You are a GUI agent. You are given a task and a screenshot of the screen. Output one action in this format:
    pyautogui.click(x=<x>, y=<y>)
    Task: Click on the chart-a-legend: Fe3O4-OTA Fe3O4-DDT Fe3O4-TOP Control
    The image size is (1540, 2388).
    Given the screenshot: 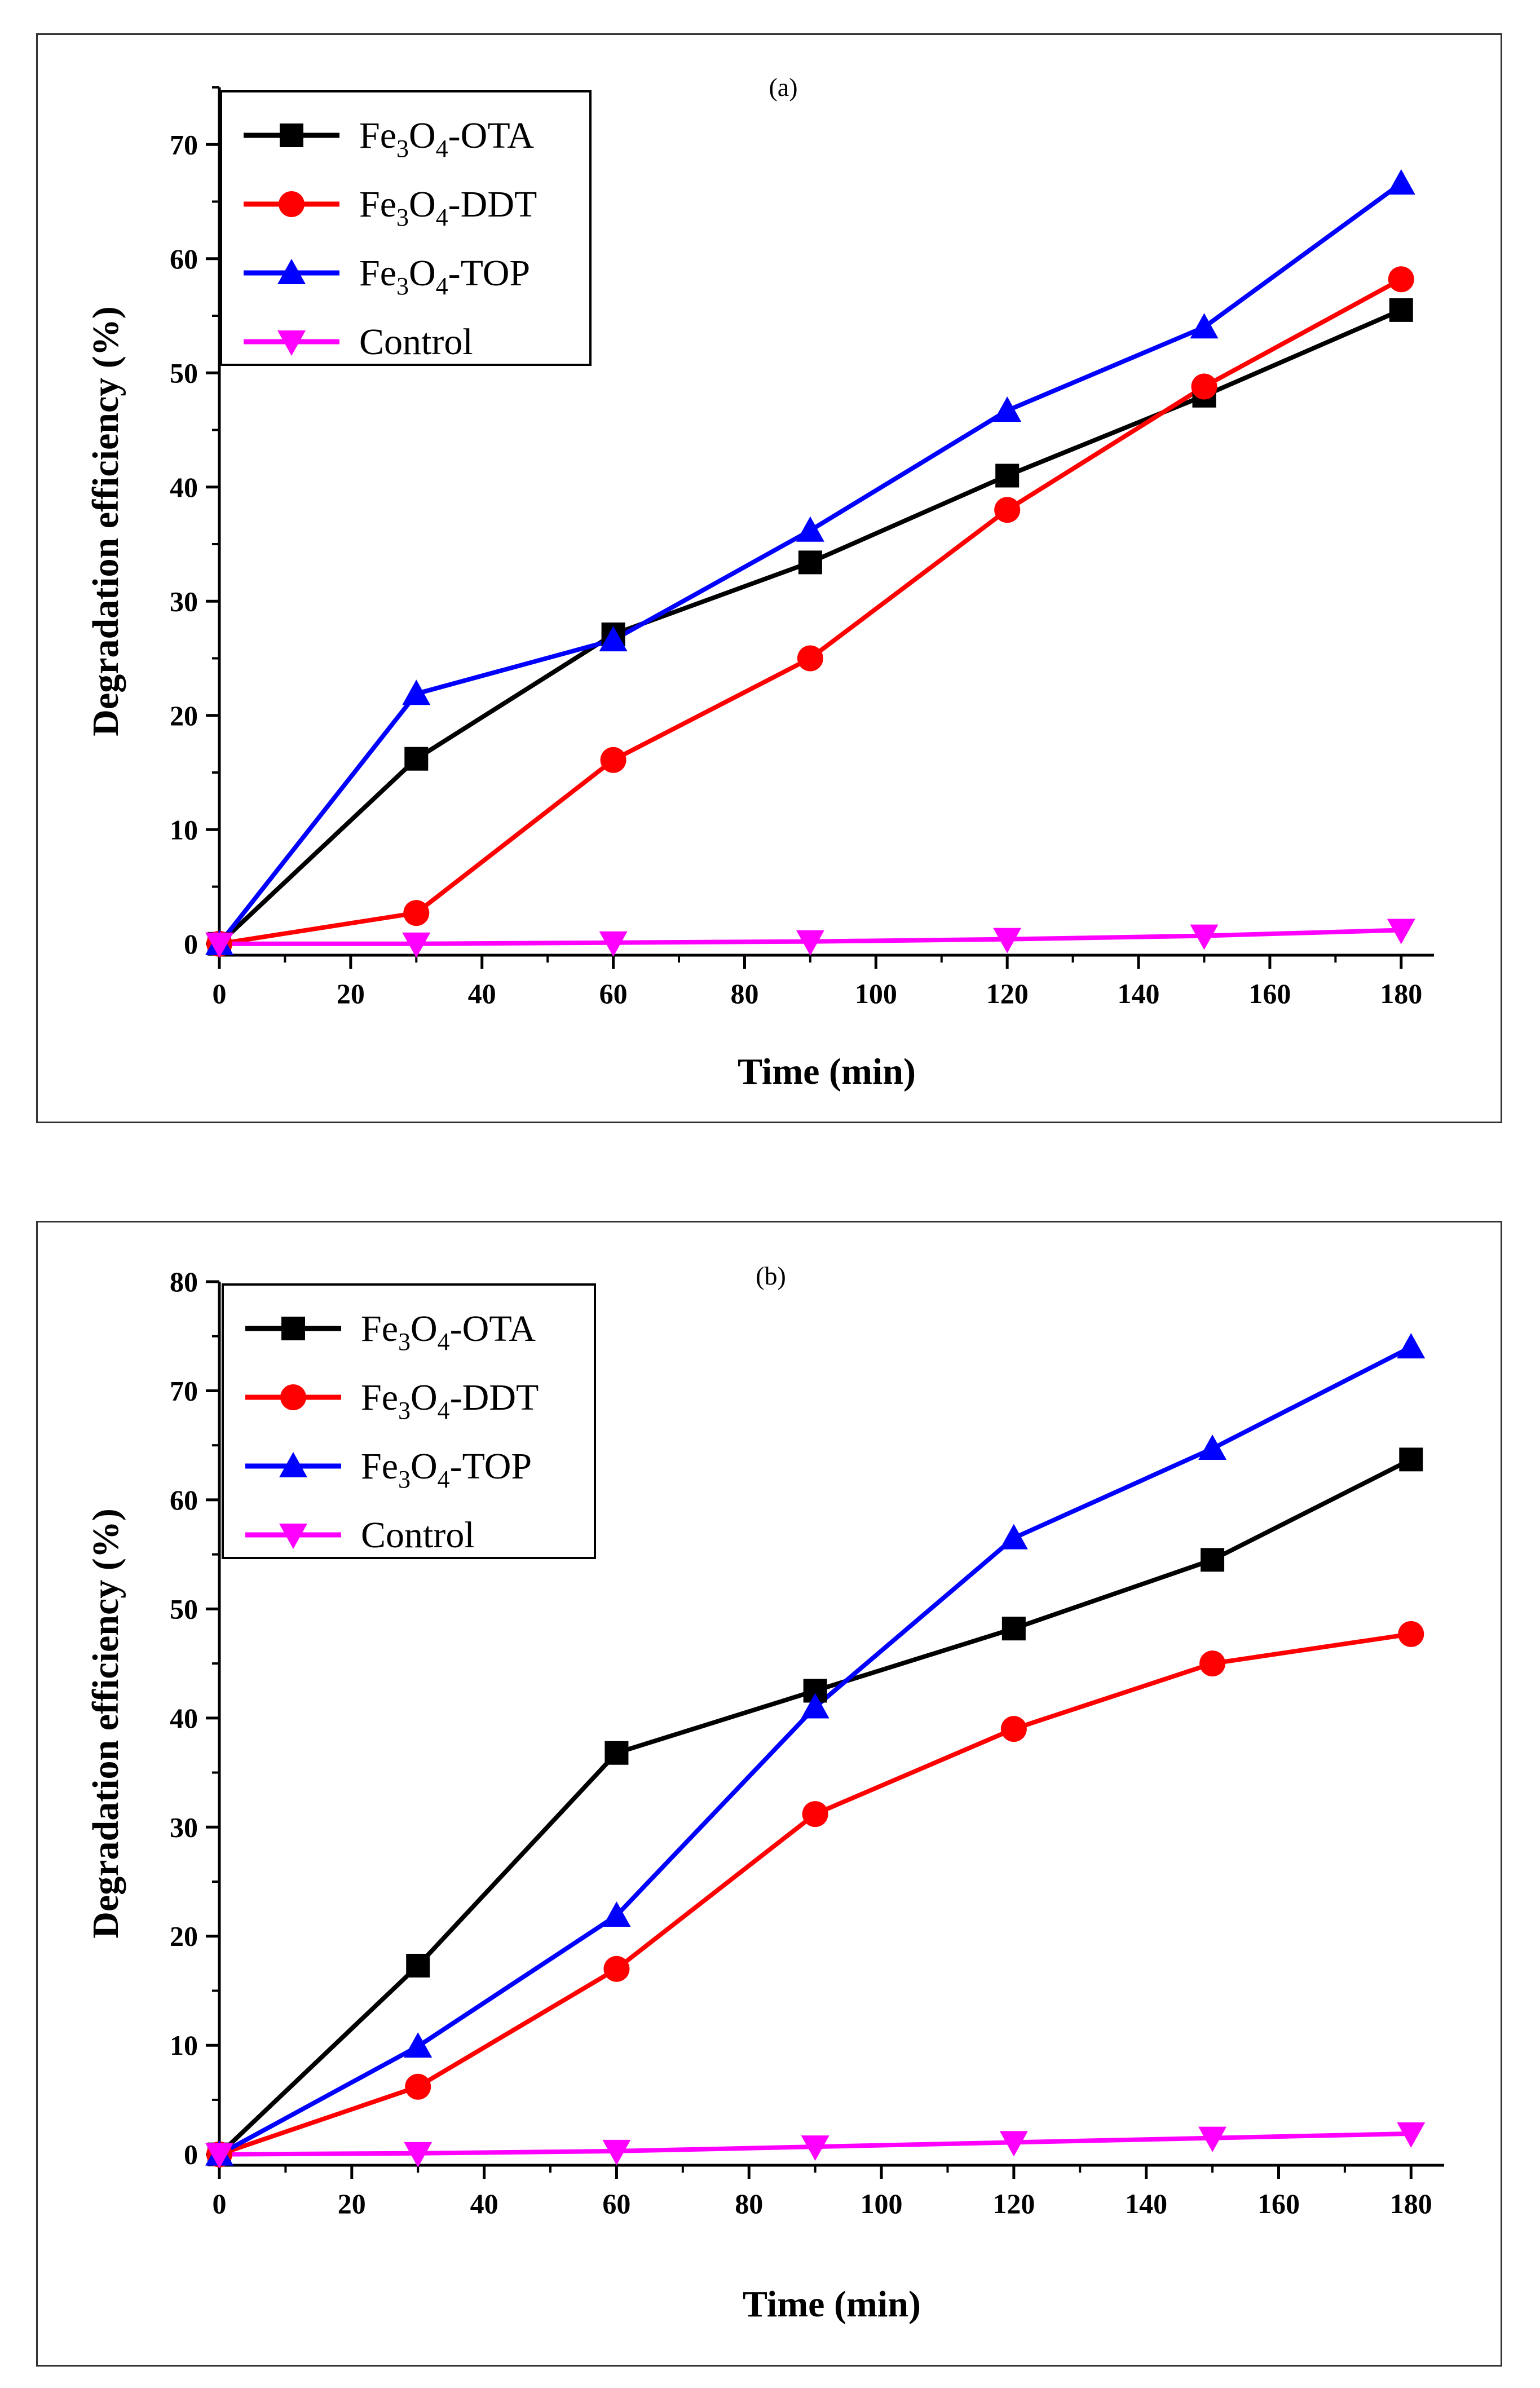 What is the action you would take?
    pyautogui.click(x=406, y=228)
    